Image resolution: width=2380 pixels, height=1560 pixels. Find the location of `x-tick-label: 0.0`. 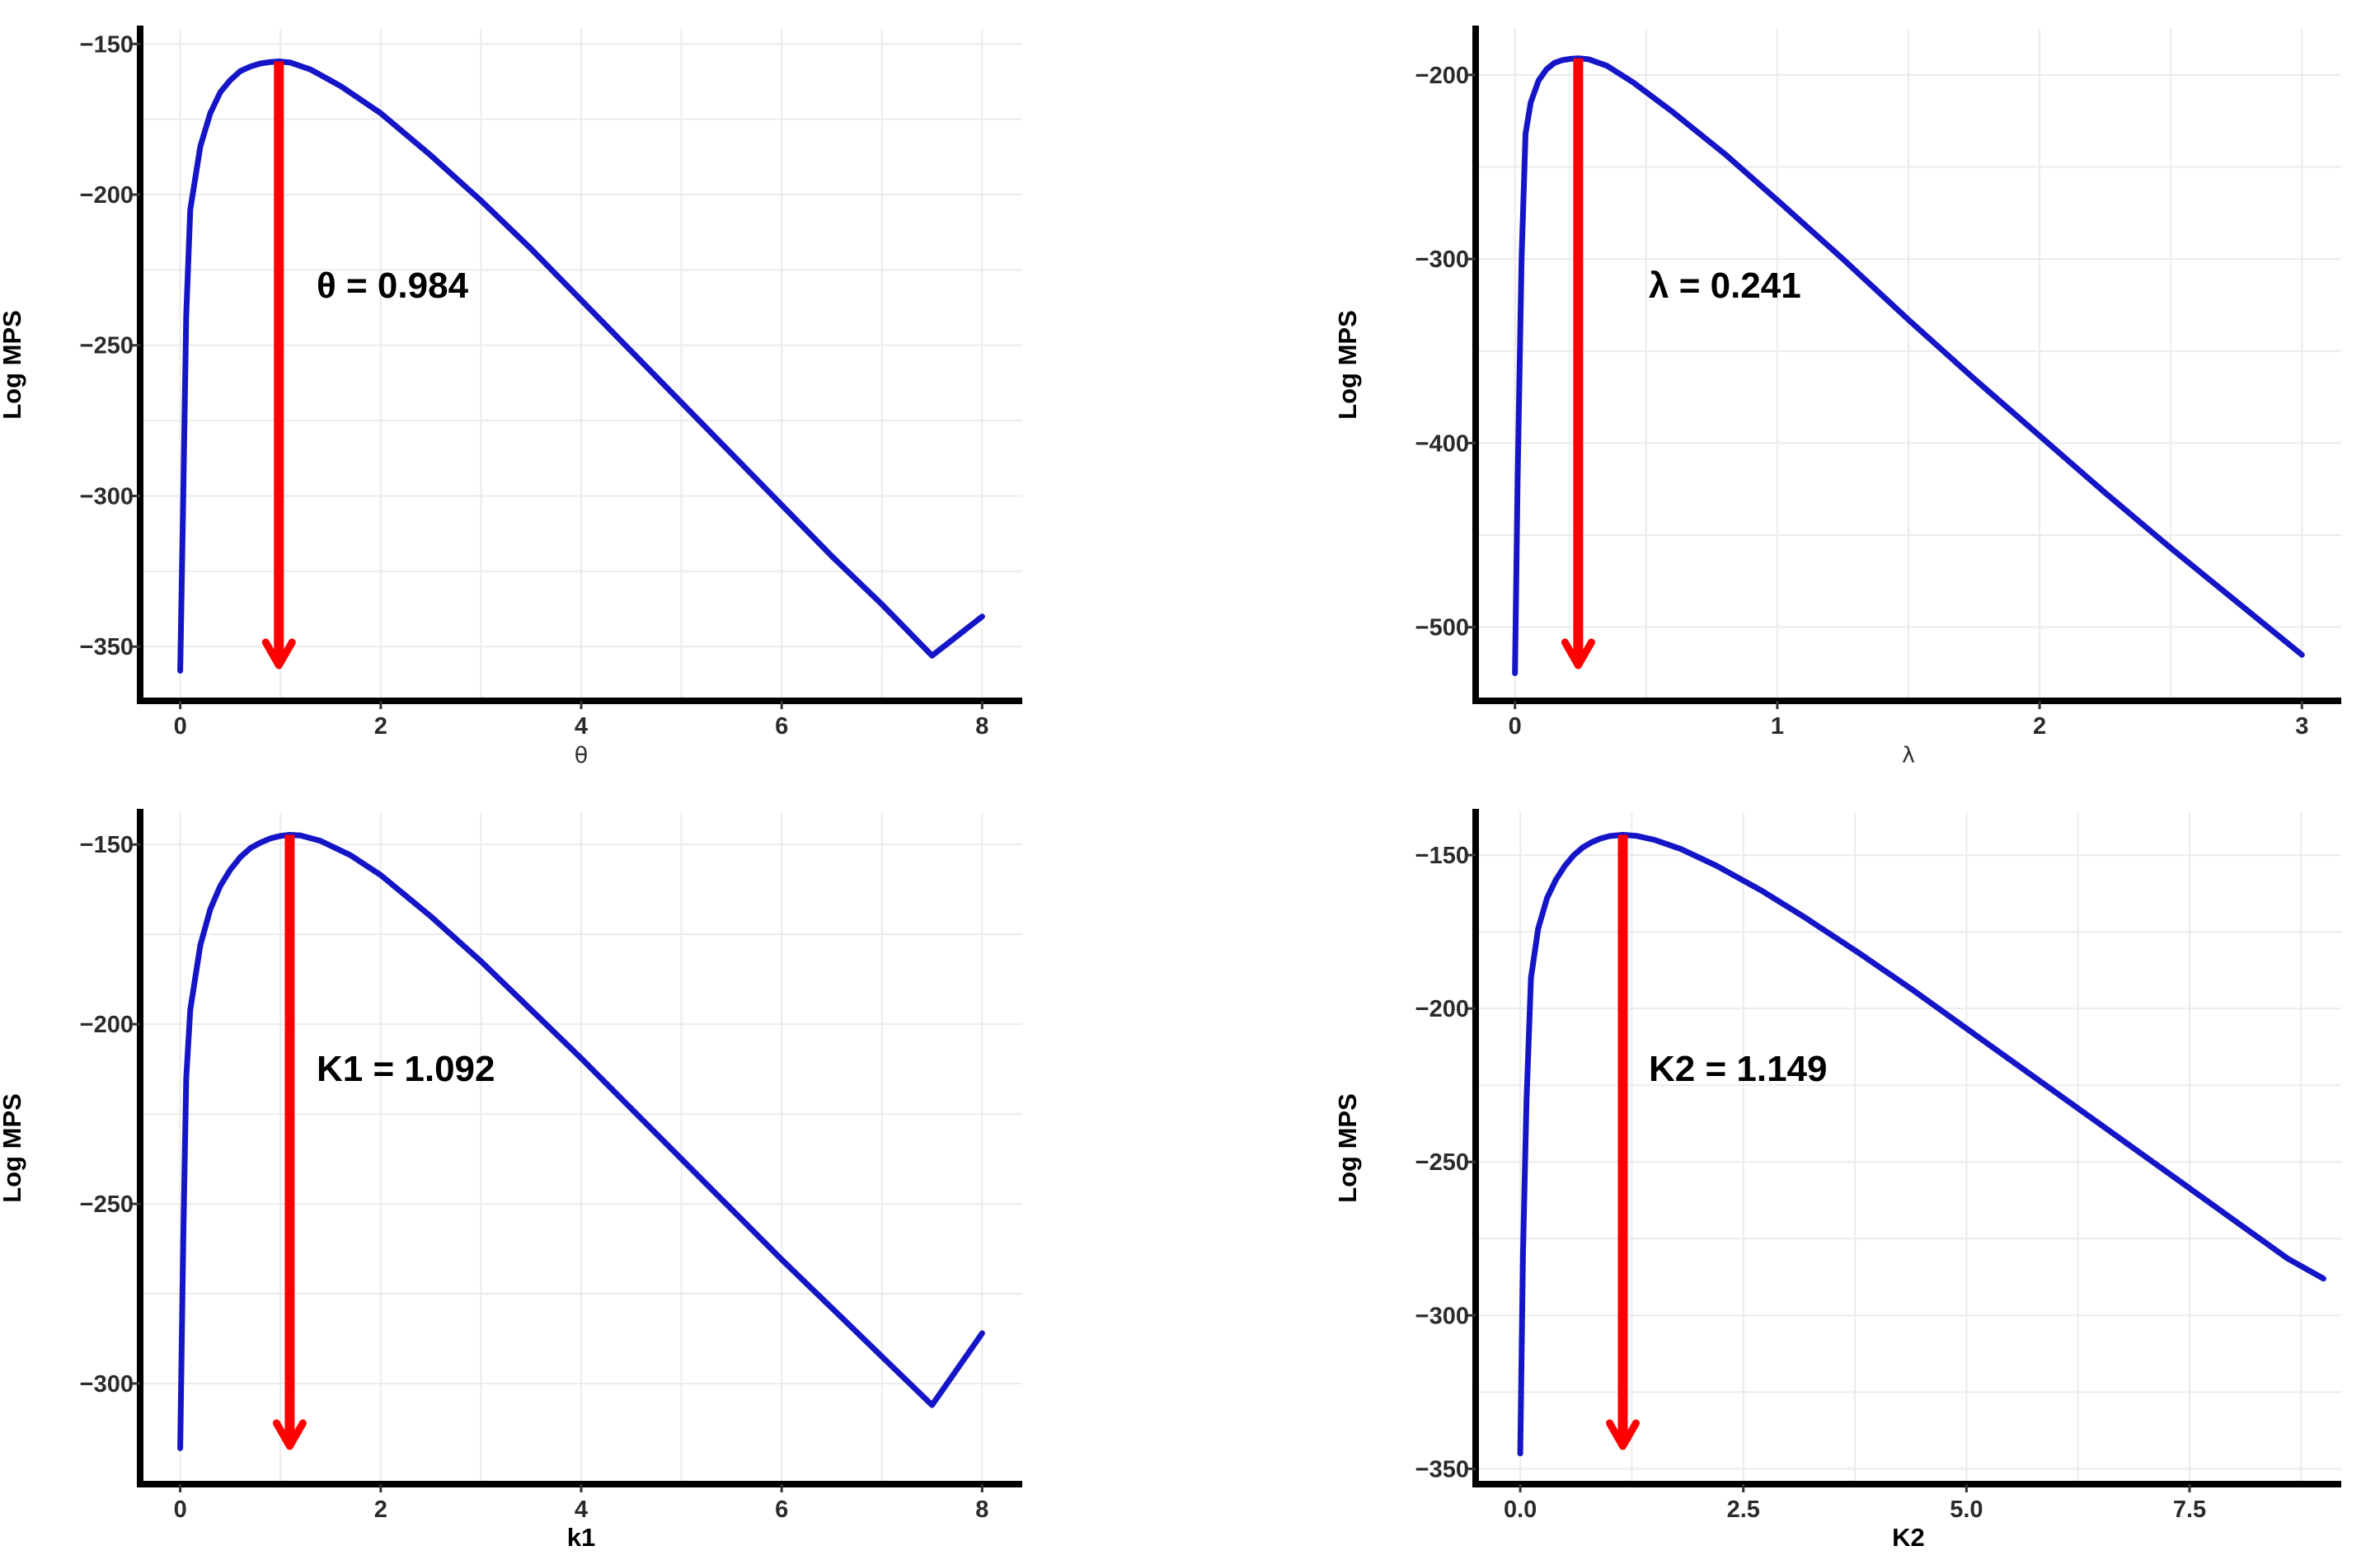

x-tick-label: 0.0 is located at coordinates (1520, 1510).